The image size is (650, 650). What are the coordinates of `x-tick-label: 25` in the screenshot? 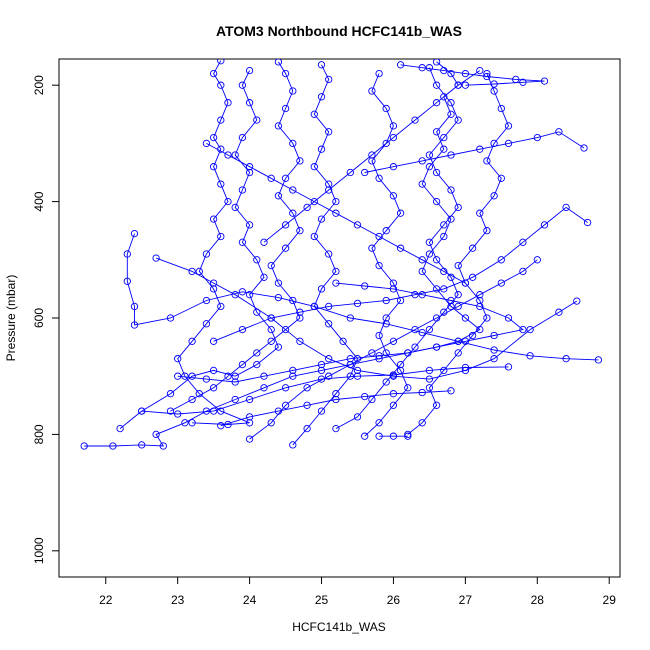 It's located at (322, 600).